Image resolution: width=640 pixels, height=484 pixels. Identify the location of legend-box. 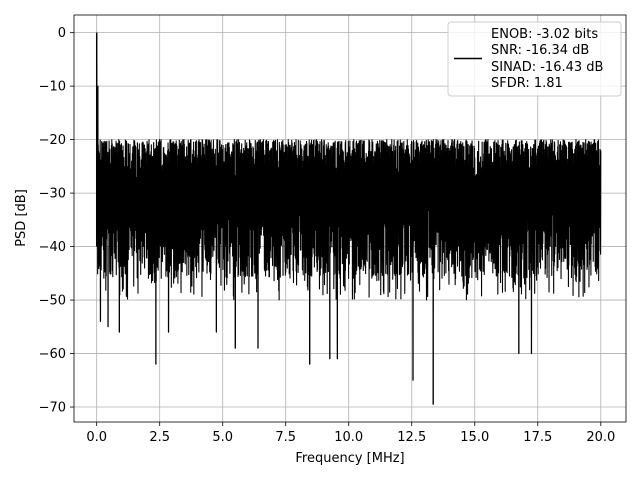
(534, 59).